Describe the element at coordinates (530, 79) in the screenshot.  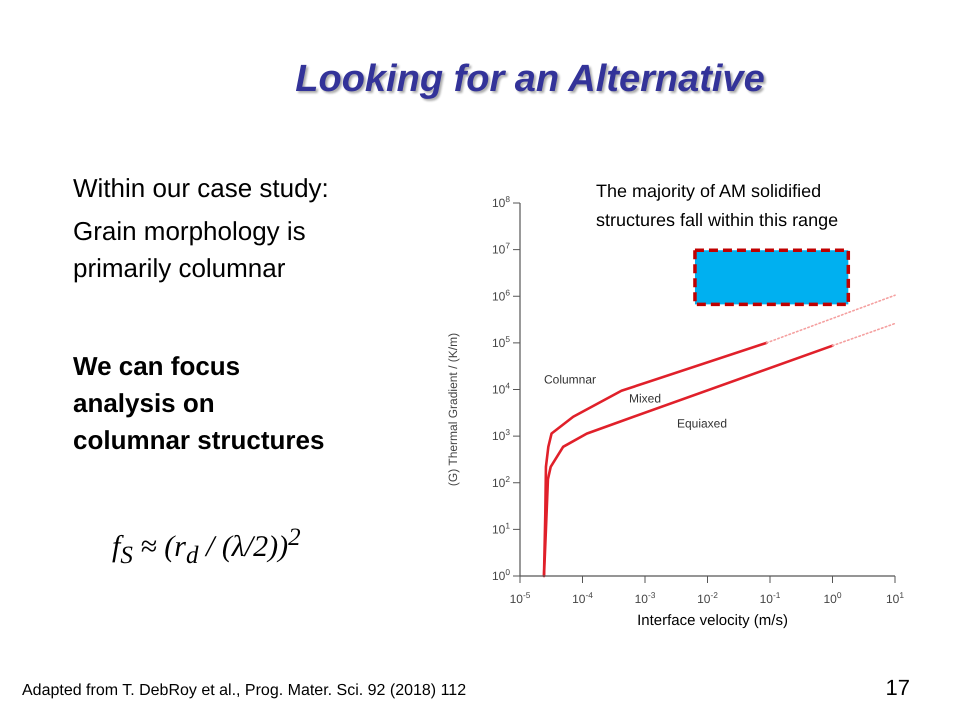
I see `chart-title: Looking for an Alternative` at that location.